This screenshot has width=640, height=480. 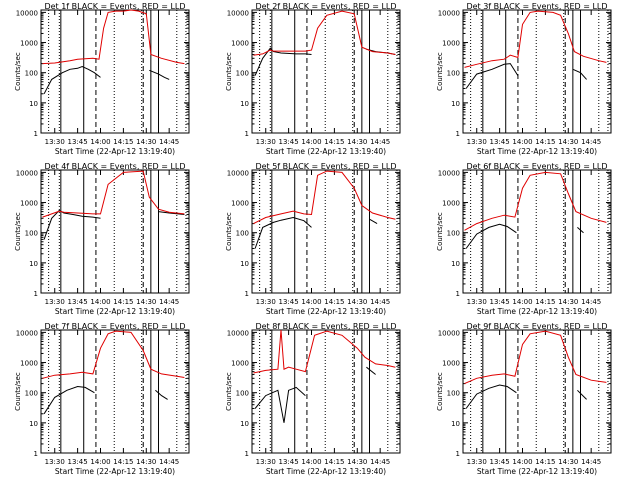 What do you see at coordinates (536, 326) in the screenshot?
I see `chart-title: Det 9f BLACK = Events, RED = LLD` at bounding box center [536, 326].